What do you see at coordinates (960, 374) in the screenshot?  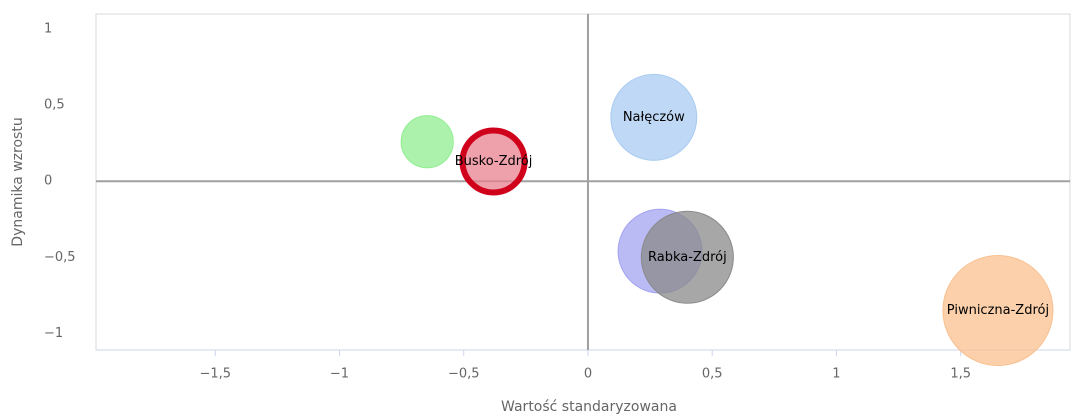 I see `x-tick-label: 1,5` at bounding box center [960, 374].